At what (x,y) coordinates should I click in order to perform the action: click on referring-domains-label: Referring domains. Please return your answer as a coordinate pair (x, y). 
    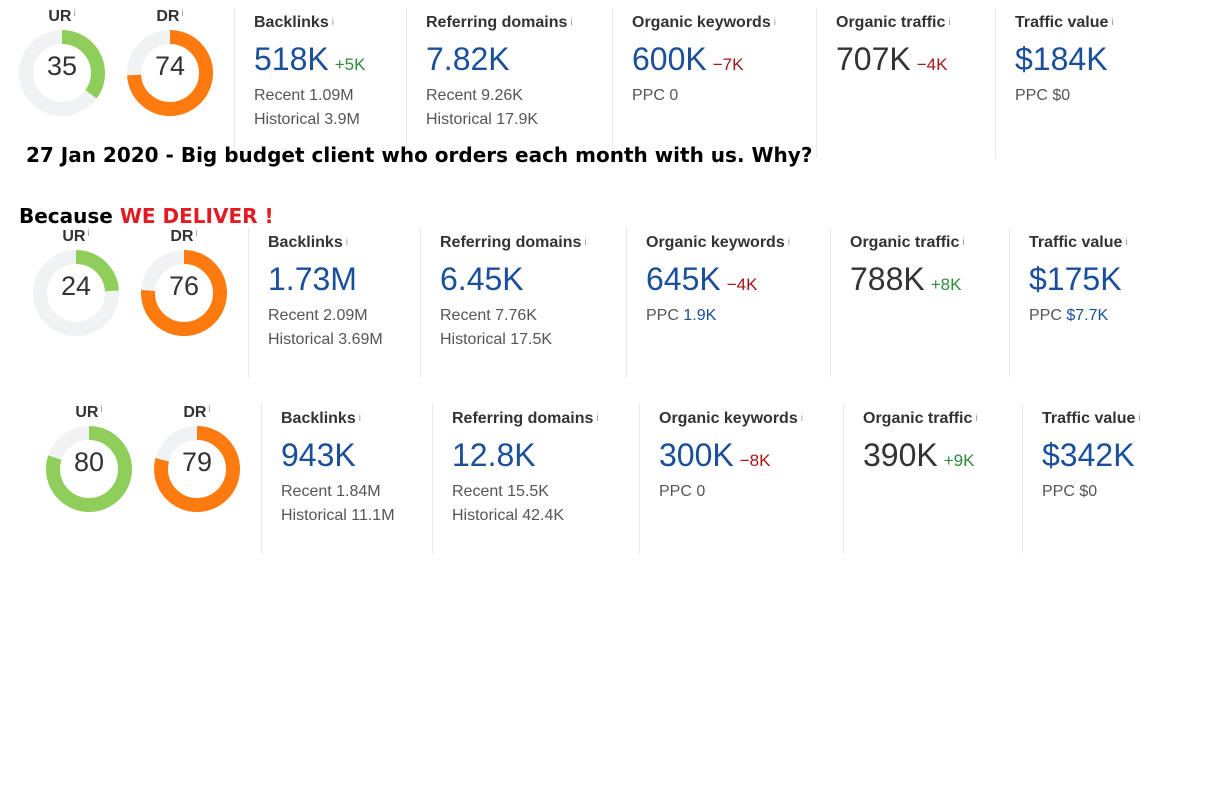
    Looking at the image, I should click on (497, 22).